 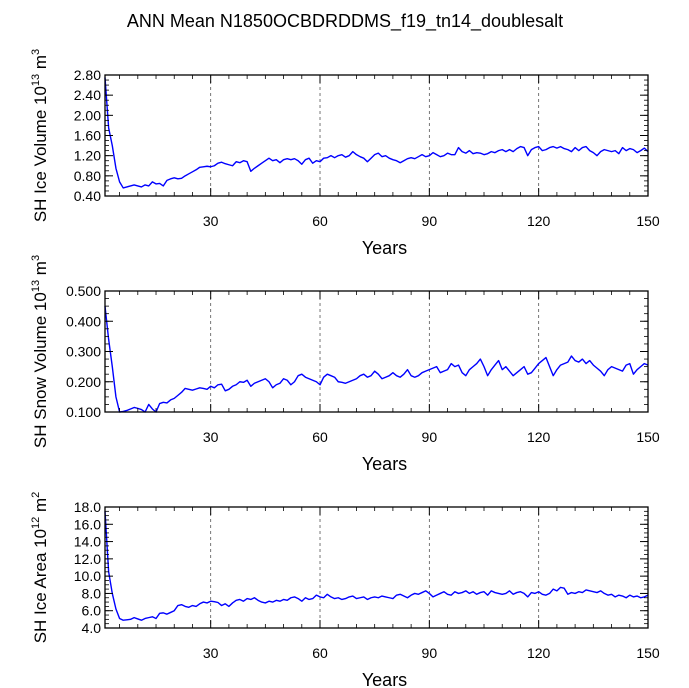 What do you see at coordinates (83, 382) in the screenshot?
I see `y-tick-label: 0.200` at bounding box center [83, 382].